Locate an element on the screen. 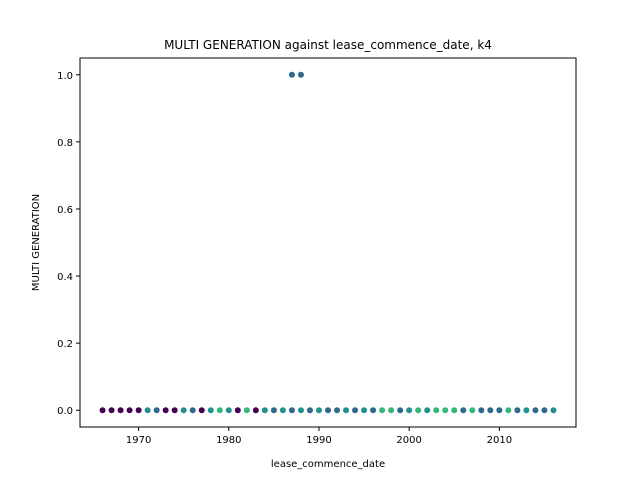 This screenshot has width=640, height=480. y-tick-label: 0.0 is located at coordinates (65, 411).